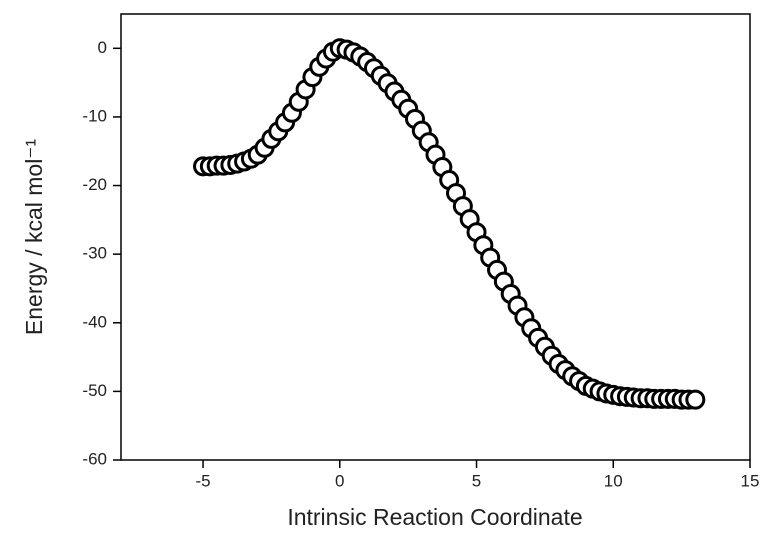 The height and width of the screenshot is (541, 767). What do you see at coordinates (94, 184) in the screenshot?
I see `y-tick-label: -20` at bounding box center [94, 184].